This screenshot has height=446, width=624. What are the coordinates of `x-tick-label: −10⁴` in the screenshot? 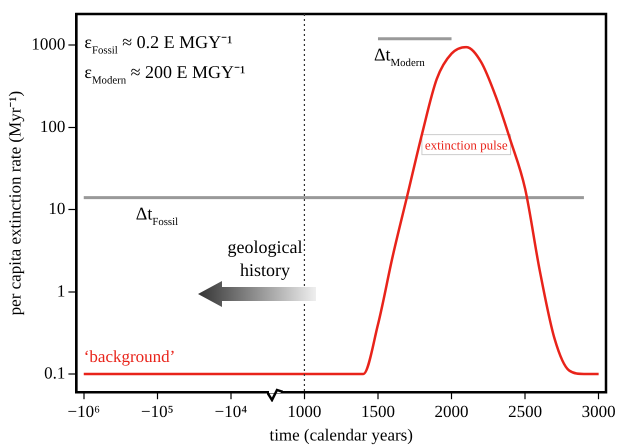 It's located at (231, 411).